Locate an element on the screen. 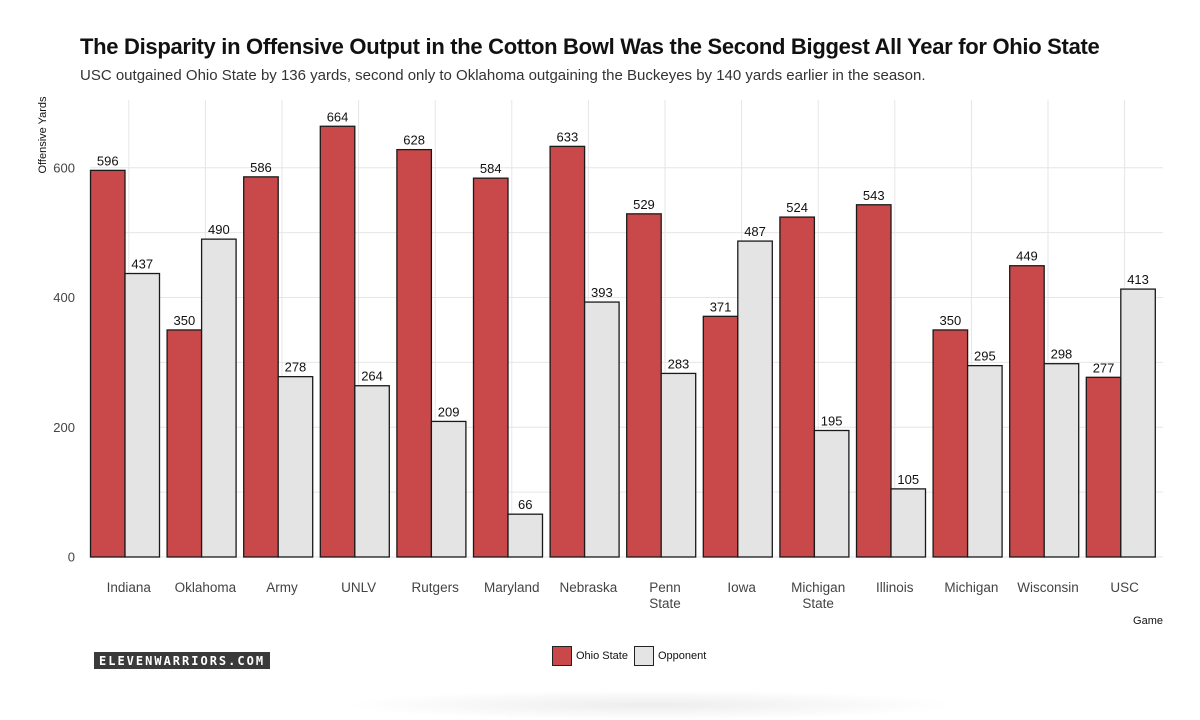 The height and width of the screenshot is (720, 1200). data-label: 413 is located at coordinates (1138, 279).